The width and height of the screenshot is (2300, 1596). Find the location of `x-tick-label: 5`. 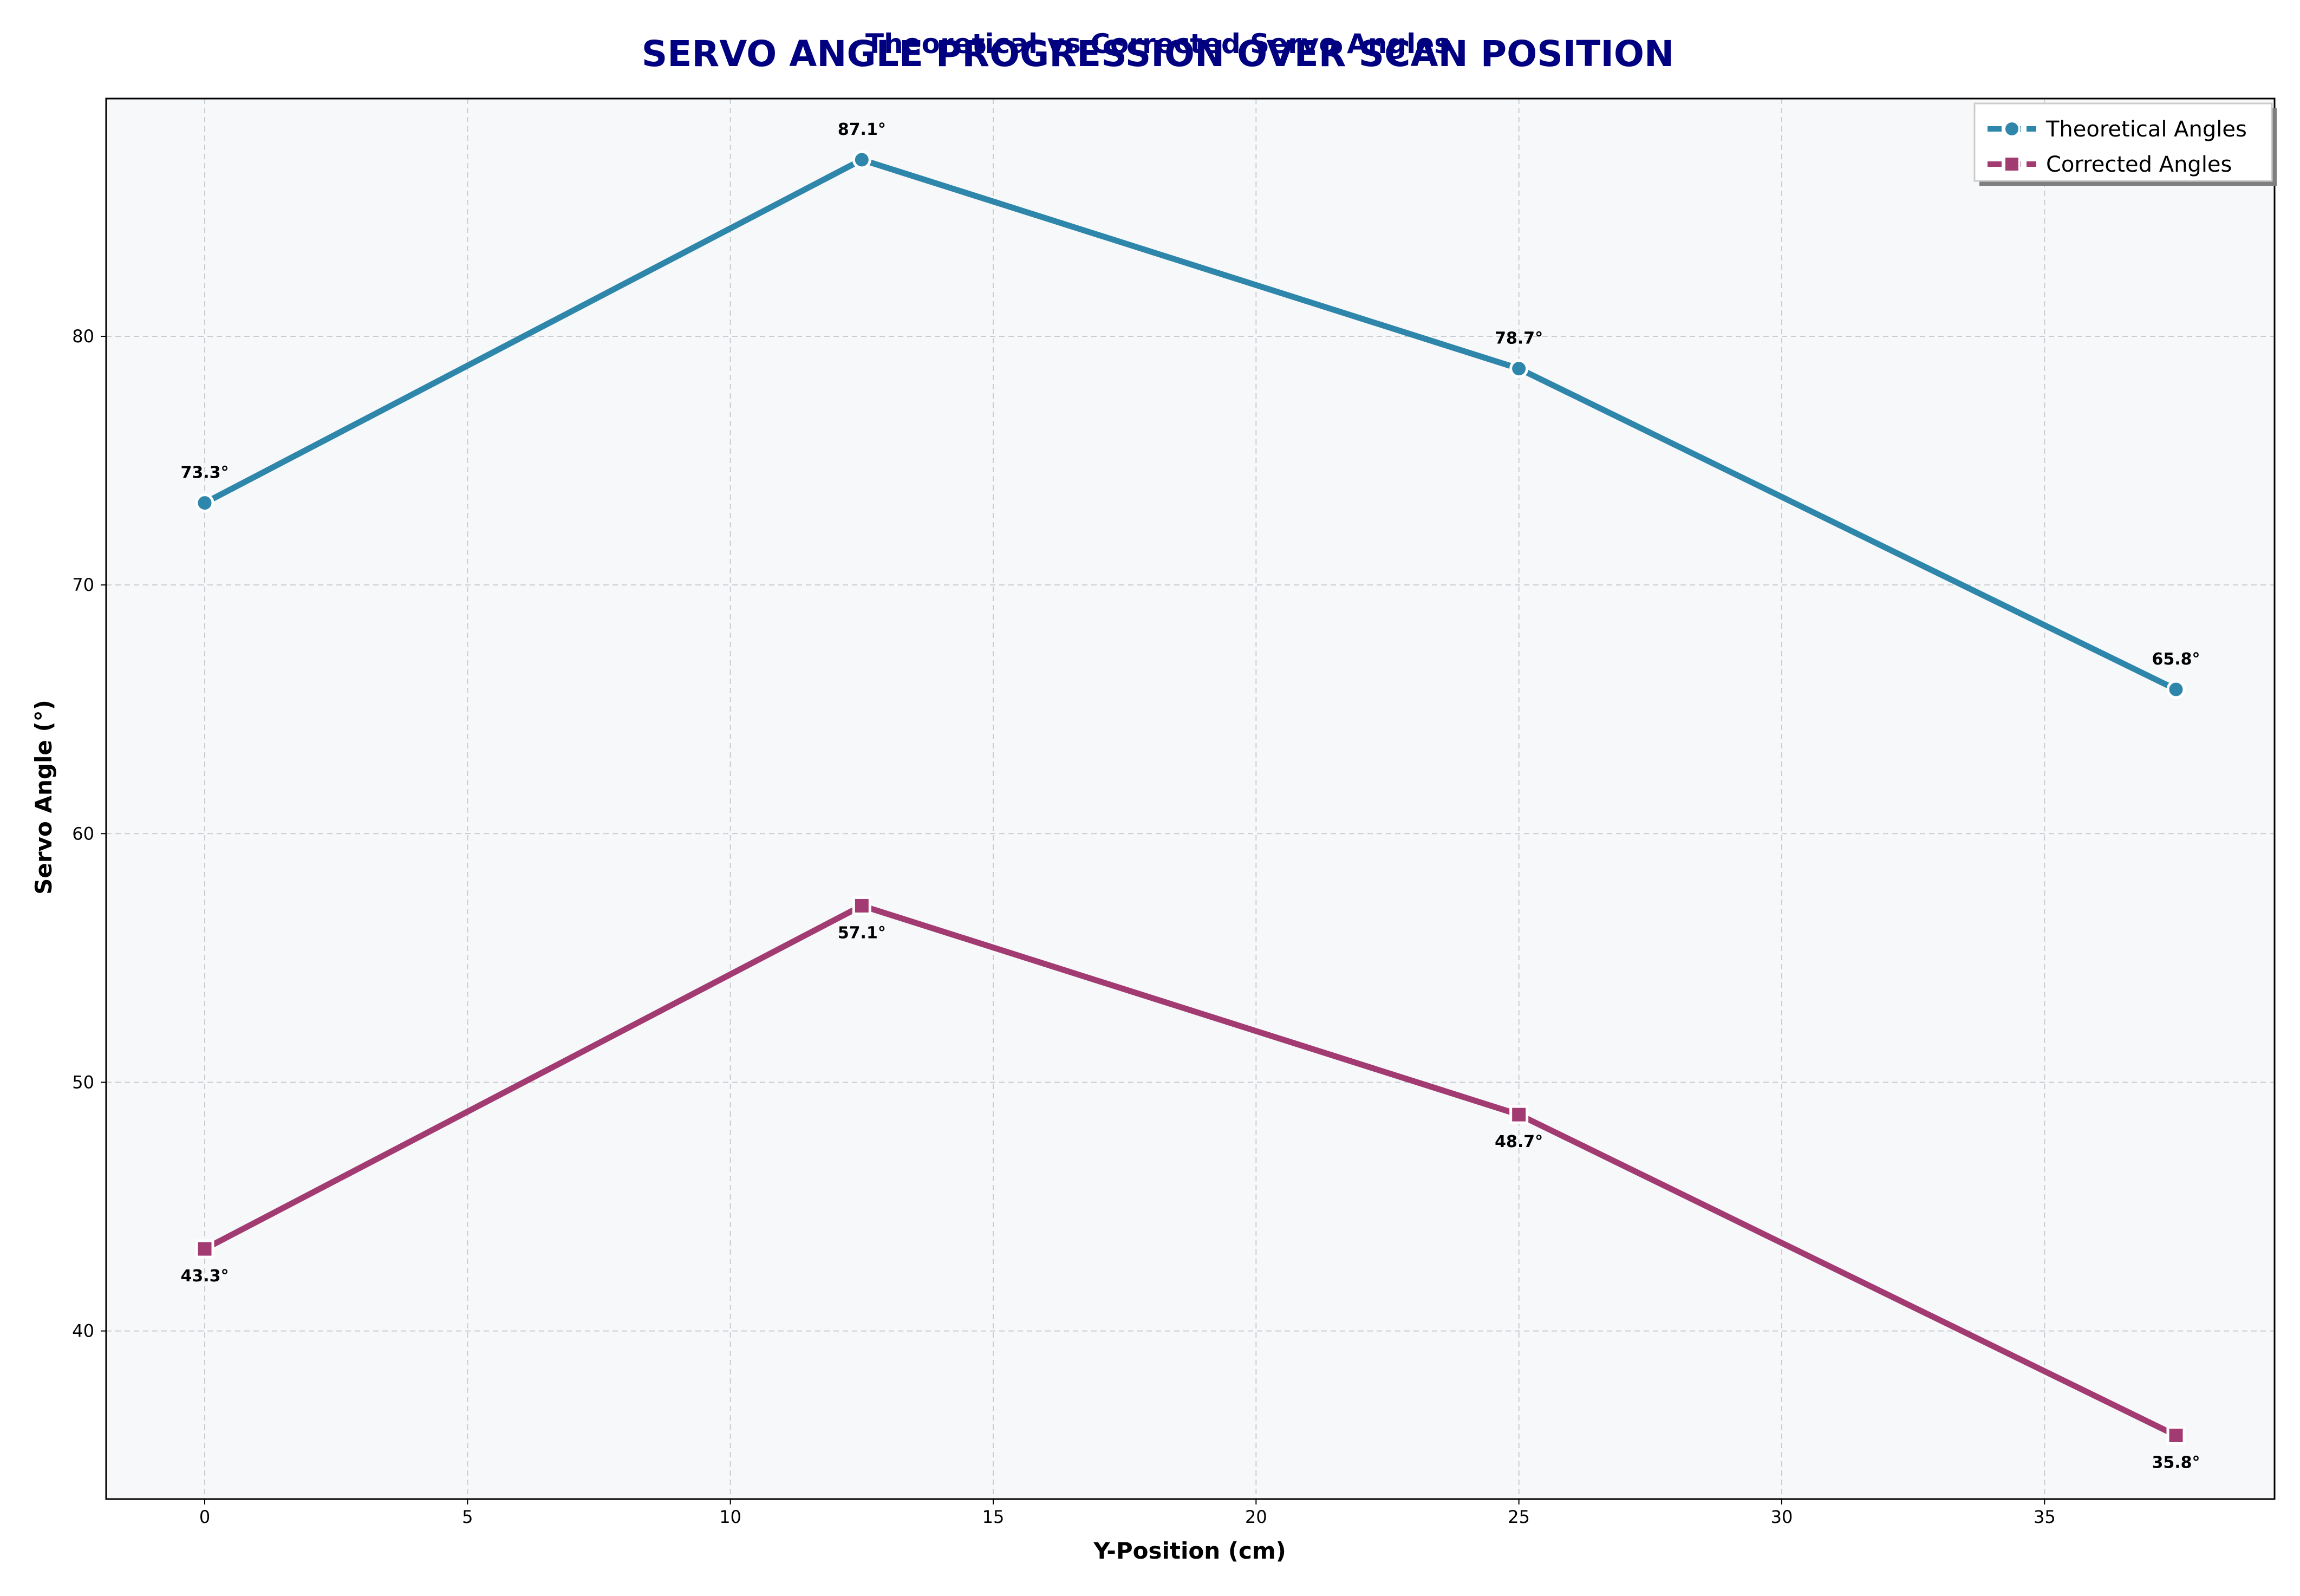

x-tick-label: 5 is located at coordinates (467, 1517).